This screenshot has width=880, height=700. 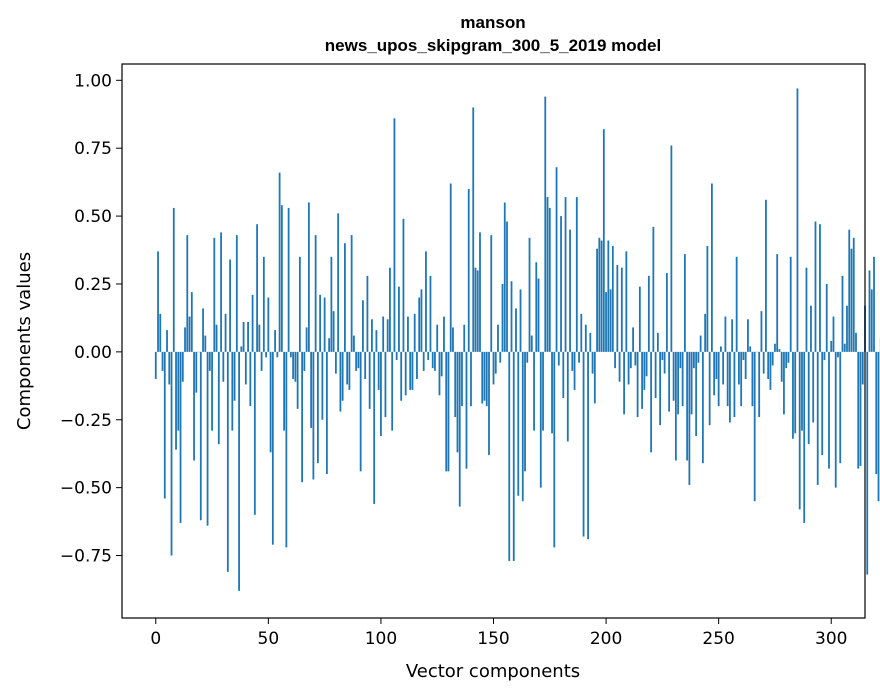 What do you see at coordinates (831, 639) in the screenshot?
I see `x-tick-label: 300` at bounding box center [831, 639].